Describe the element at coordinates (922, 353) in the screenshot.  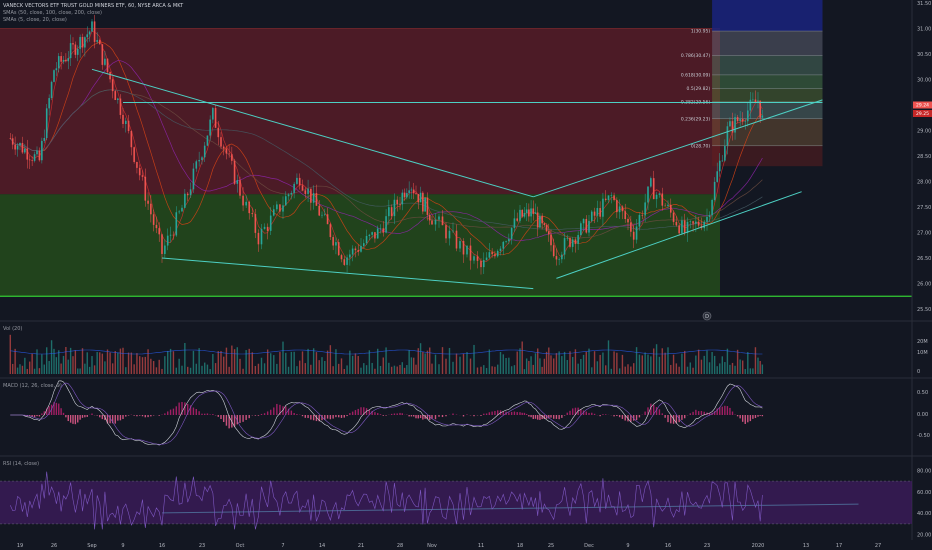
I see `volume-axis-tick: 10M` at that location.